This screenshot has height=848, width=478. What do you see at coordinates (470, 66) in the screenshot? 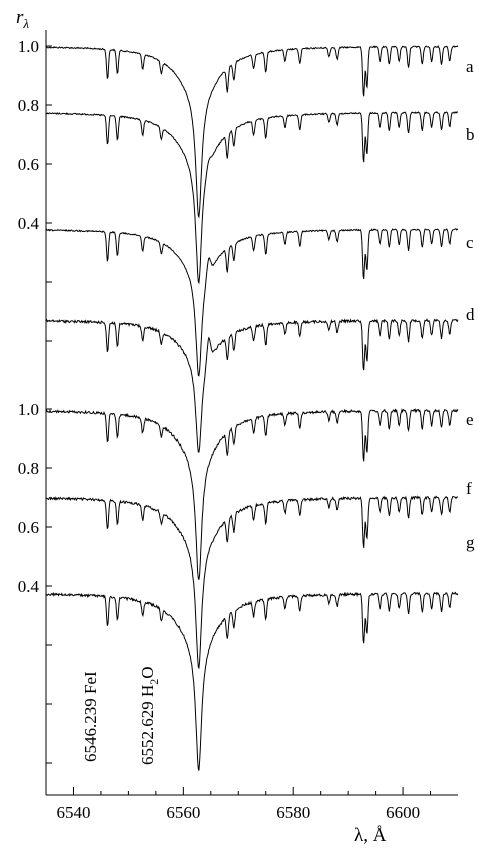
I see `series-label-a: a` at bounding box center [470, 66].